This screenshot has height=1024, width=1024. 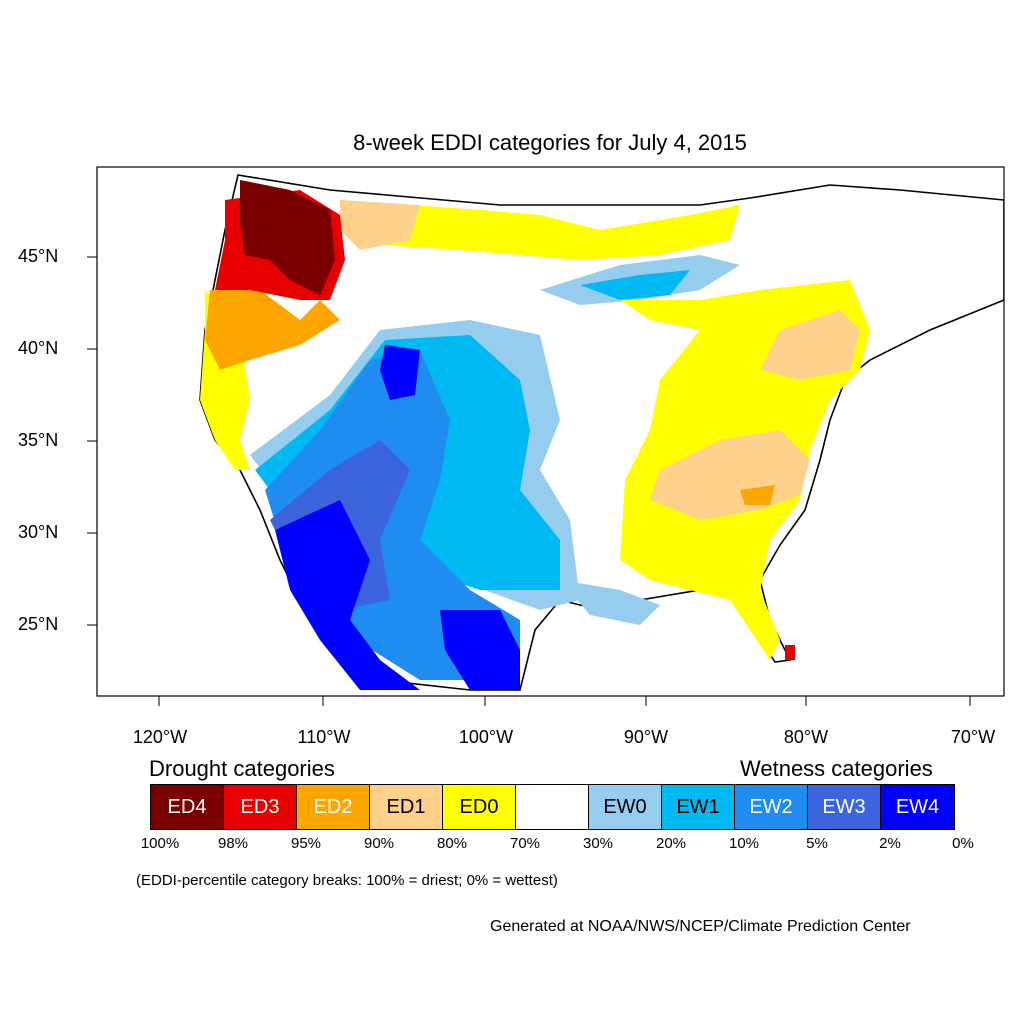 What do you see at coordinates (646, 737) in the screenshot?
I see `lon-label-90: 90°W` at bounding box center [646, 737].